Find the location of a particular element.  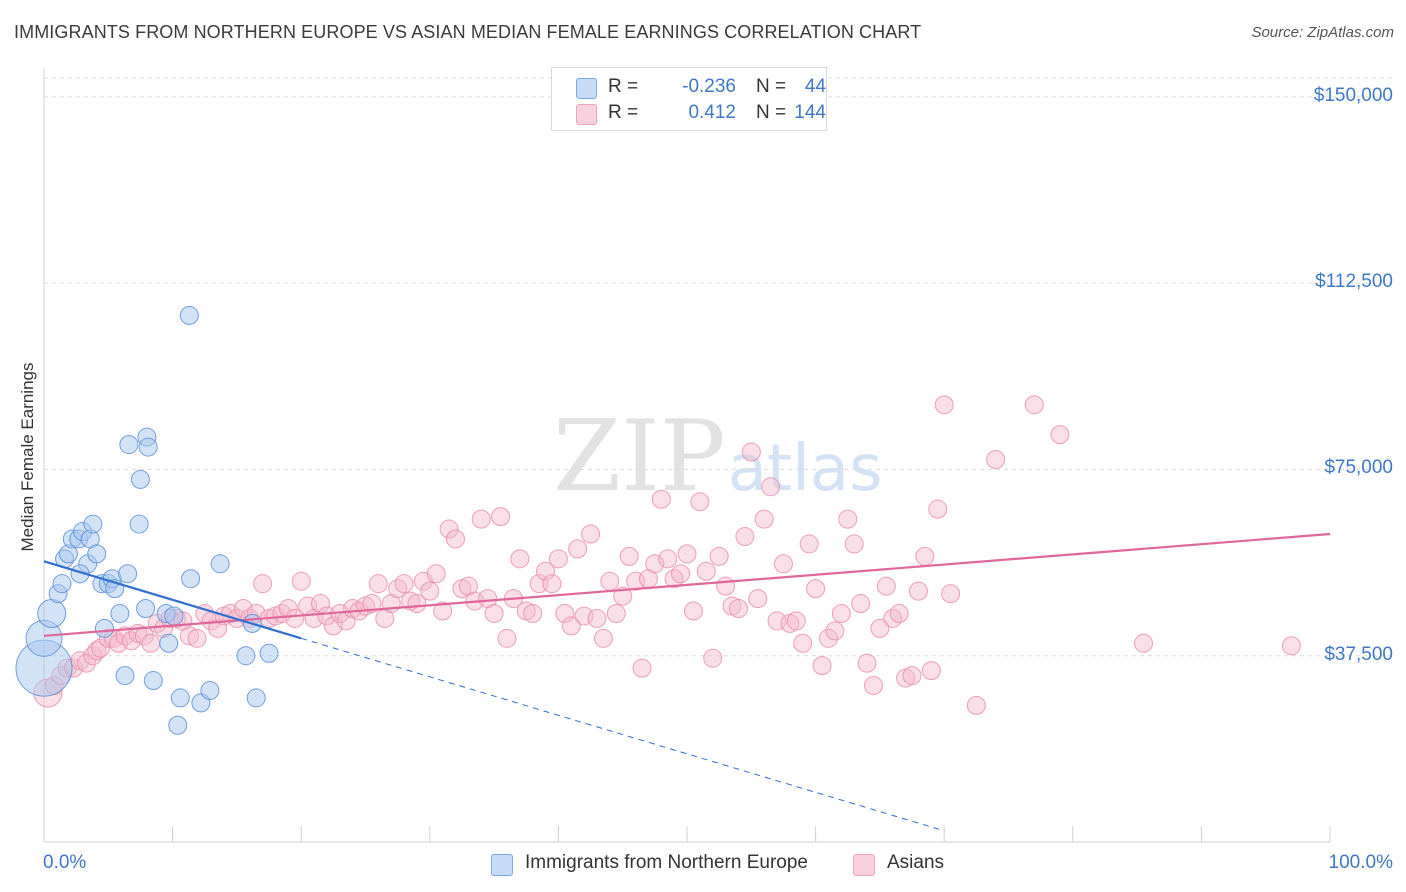

x-tick-label-min: 0.0% is located at coordinates (65, 862).